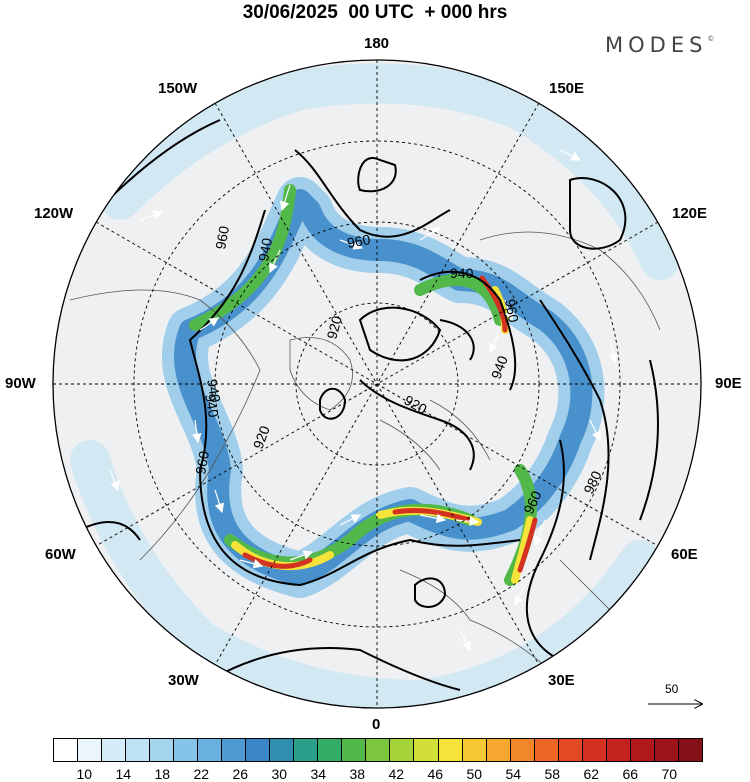 The image size is (750, 782). What do you see at coordinates (513, 774) in the screenshot?
I see `colorbar-tick-label: 54` at bounding box center [513, 774].